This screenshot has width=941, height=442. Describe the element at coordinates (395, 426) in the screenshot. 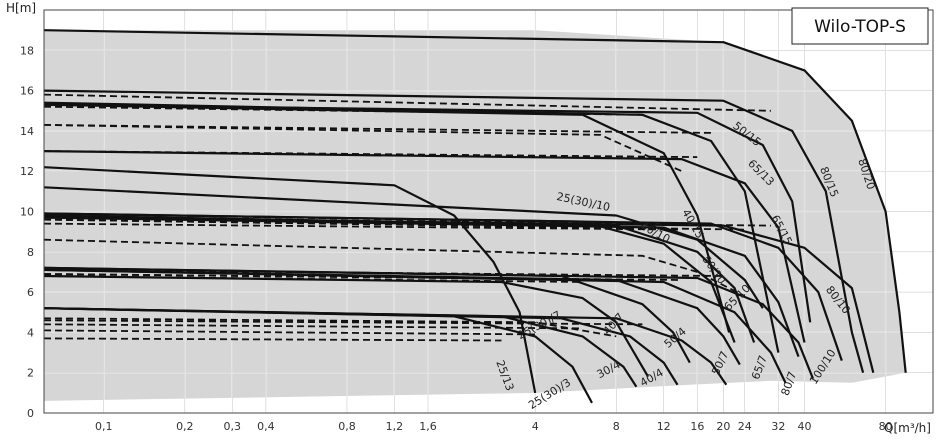

I see `x-tick-label: 1,2` at that location.